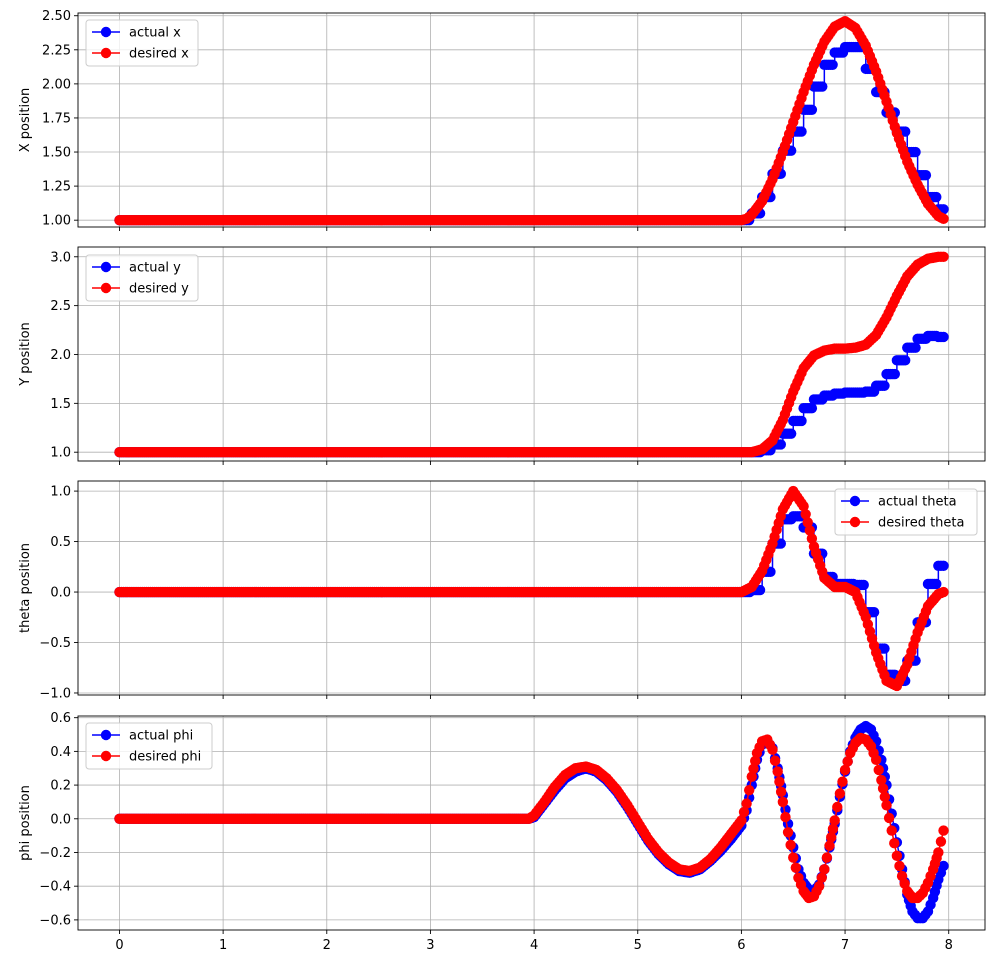 This screenshot has height=961, width=1000. What do you see at coordinates (25, 354) in the screenshot?
I see `y-axis-label: Y position` at bounding box center [25, 354].